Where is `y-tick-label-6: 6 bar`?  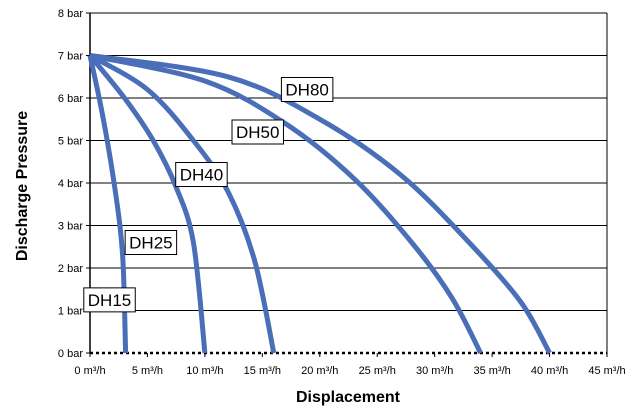
y-tick-label-6: 6 bar is located at coordinates (70, 99).